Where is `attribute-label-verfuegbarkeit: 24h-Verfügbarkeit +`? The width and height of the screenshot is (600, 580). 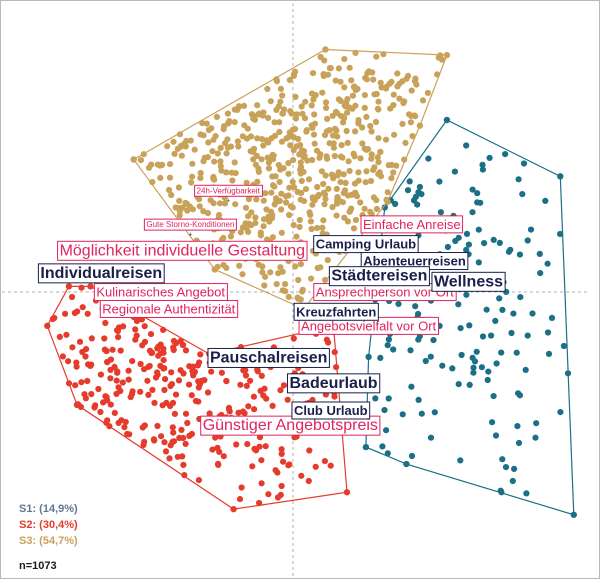 attribute-label-verfuegbarkeit: 24h-Verfügbarkeit + is located at coordinates (229, 194).